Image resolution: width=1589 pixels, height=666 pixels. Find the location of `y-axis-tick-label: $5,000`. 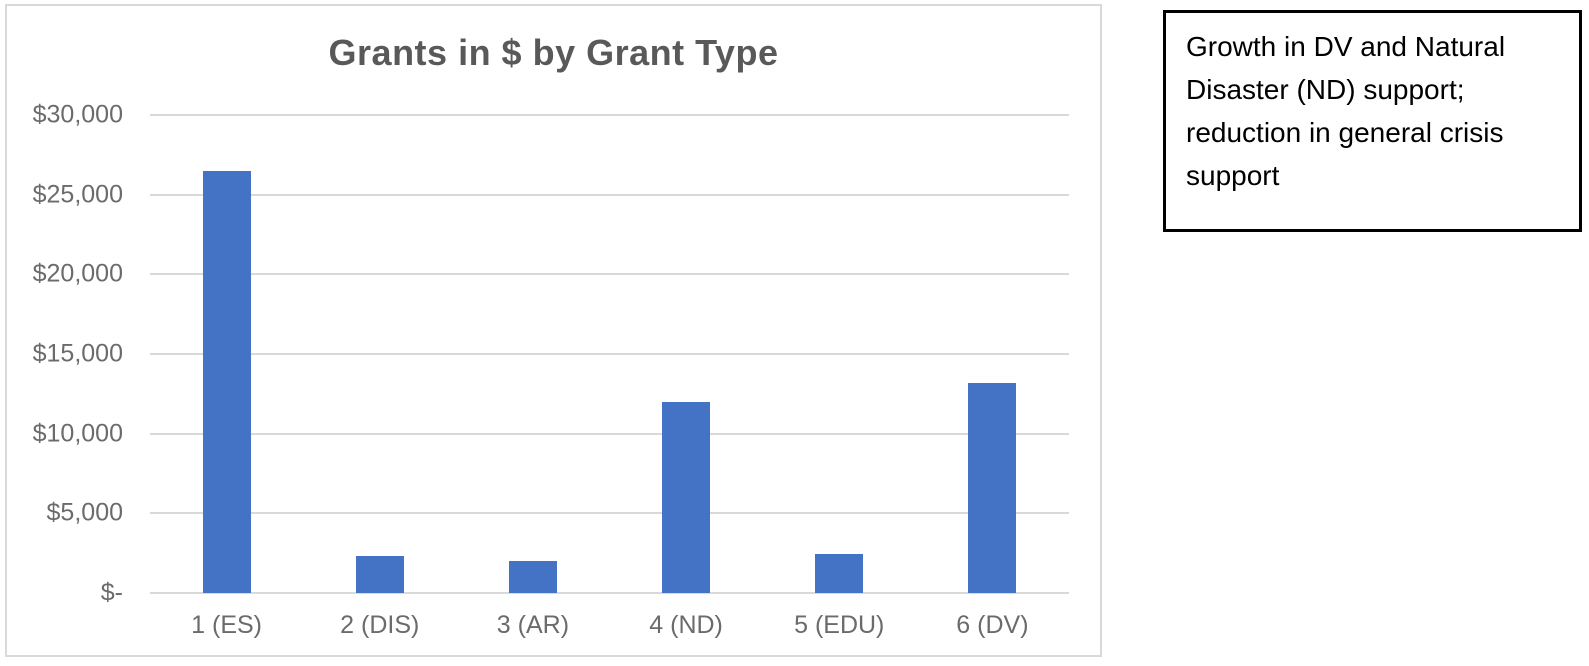

y-axis-tick-label: $5,000 is located at coordinates (84, 512).